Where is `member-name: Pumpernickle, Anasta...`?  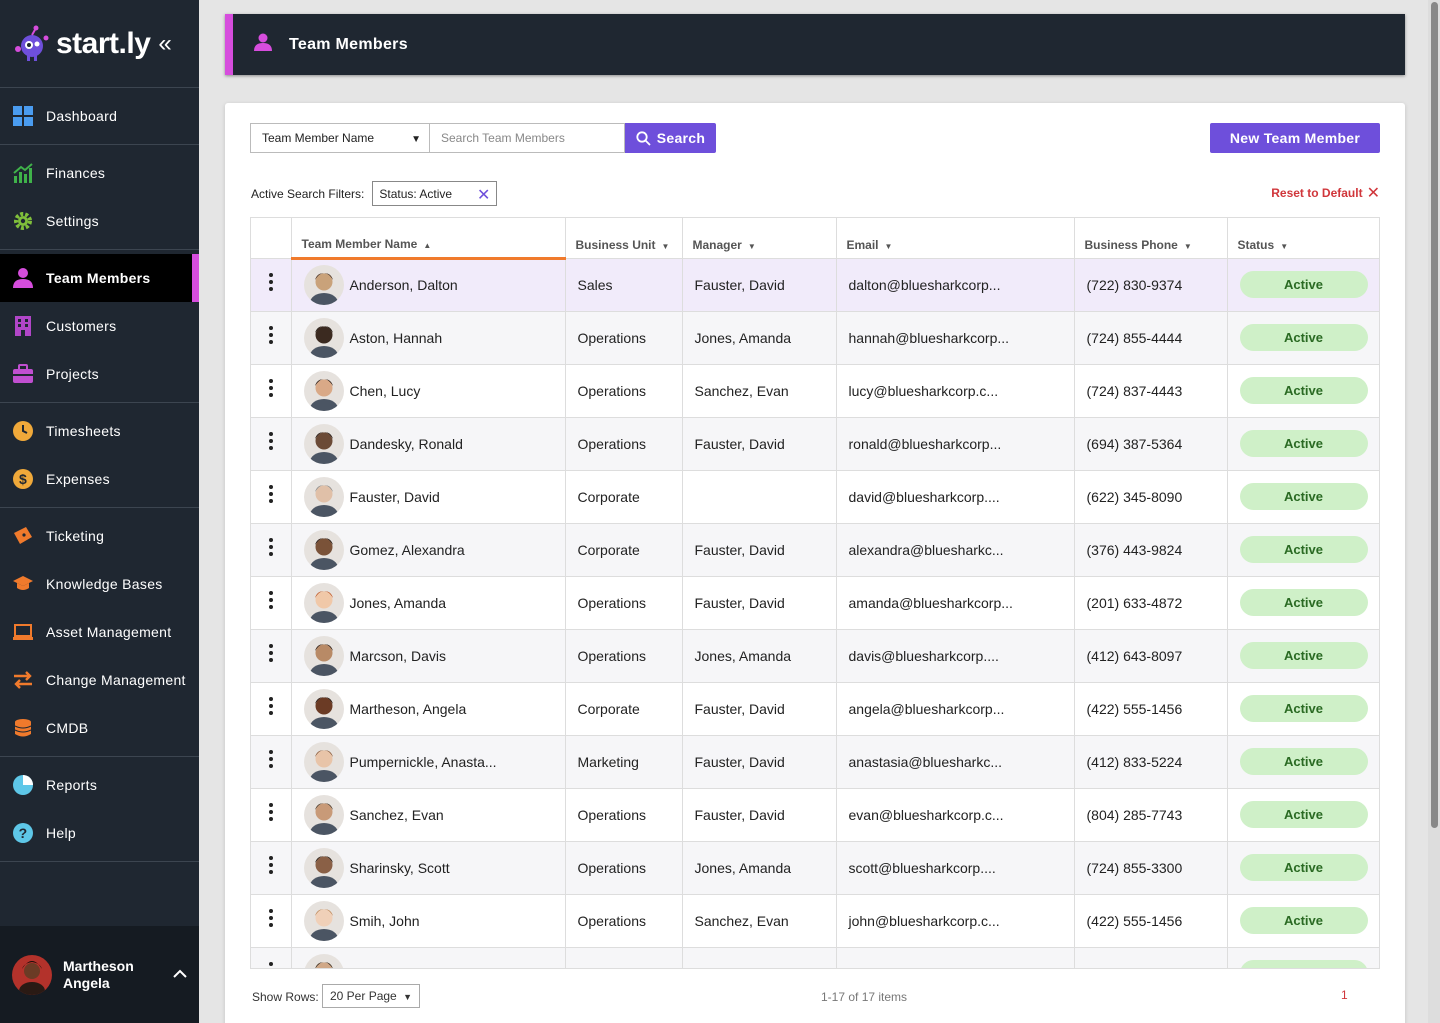
member-name: Pumpernickle, Anasta... is located at coordinates (423, 761).